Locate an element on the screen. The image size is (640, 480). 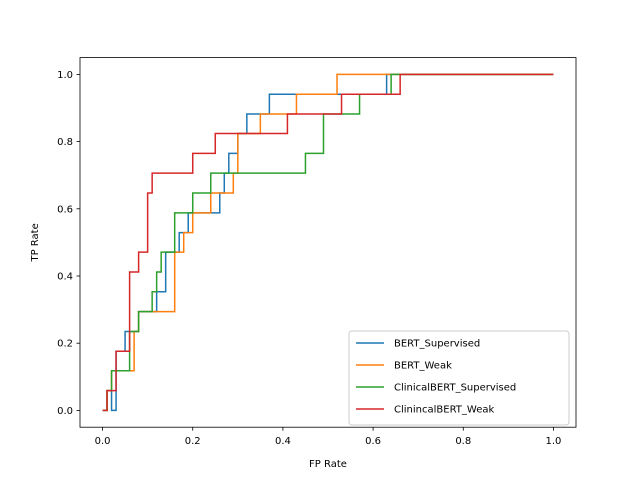
legend-label-3: ClinincalBERT_Weak is located at coordinates (444, 410).